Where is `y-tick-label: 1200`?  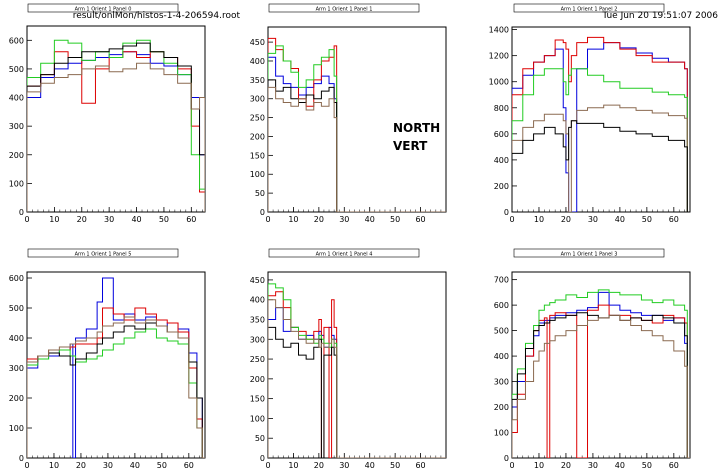
y-tick-label: 1200 is located at coordinates (499, 56).